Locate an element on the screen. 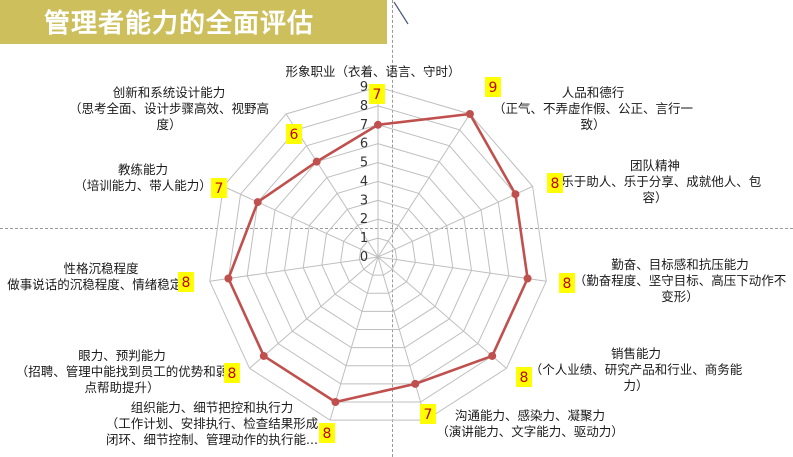  radial-tick-labels: 0 1 2 3 4 5 6 7 8 9 is located at coordinates (364, 172).